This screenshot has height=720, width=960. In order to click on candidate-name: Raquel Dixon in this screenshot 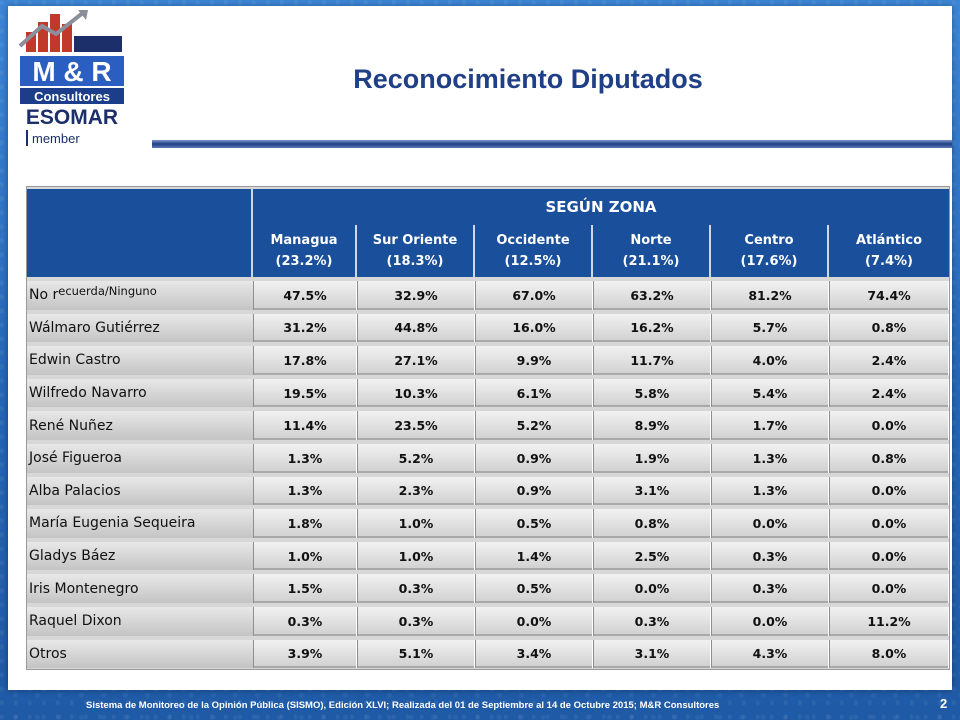, I will do `click(75, 621)`.